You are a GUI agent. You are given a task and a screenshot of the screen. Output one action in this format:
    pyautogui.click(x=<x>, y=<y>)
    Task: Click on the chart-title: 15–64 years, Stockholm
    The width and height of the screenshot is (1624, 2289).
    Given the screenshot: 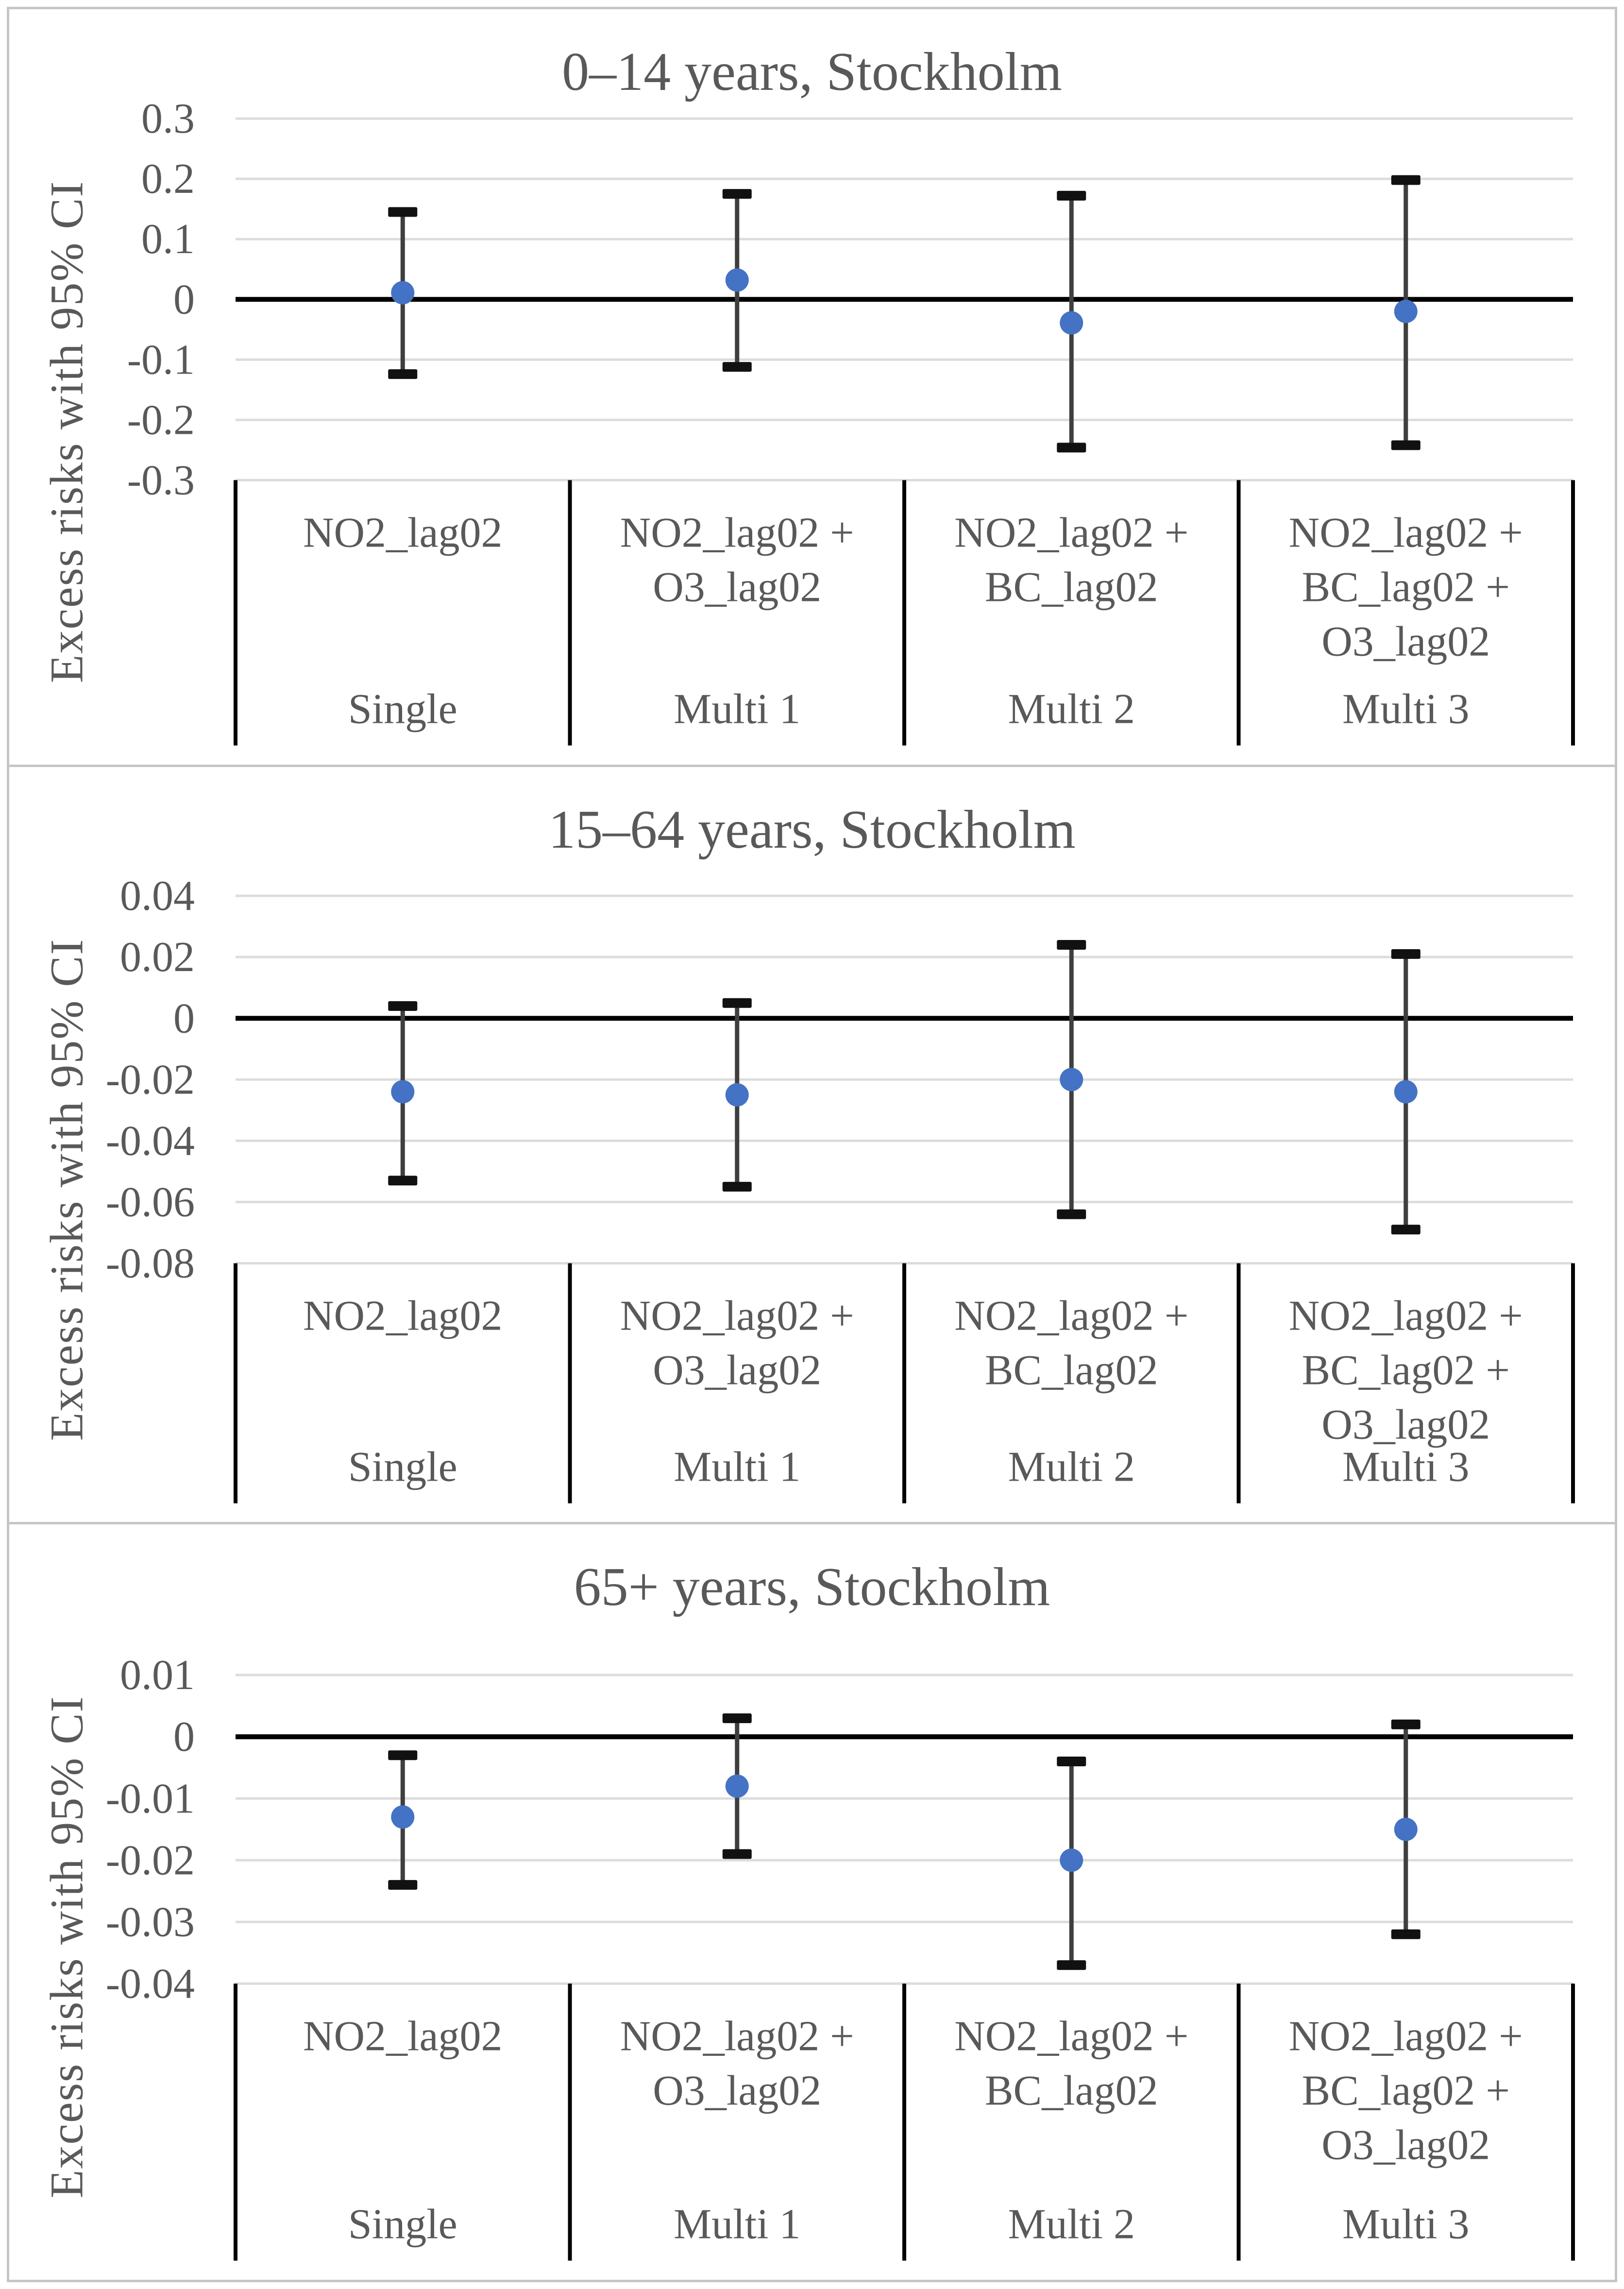 What is the action you would take?
    pyautogui.click(x=812, y=829)
    